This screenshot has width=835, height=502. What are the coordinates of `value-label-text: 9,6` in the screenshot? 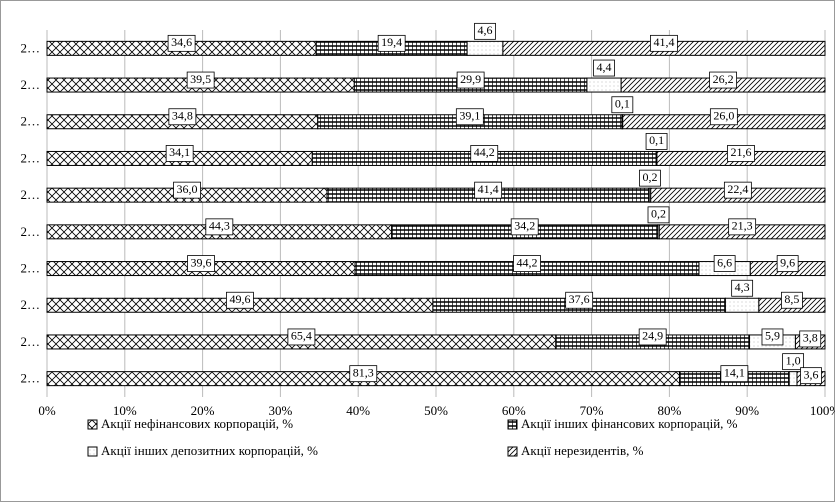 It's located at (787, 262).